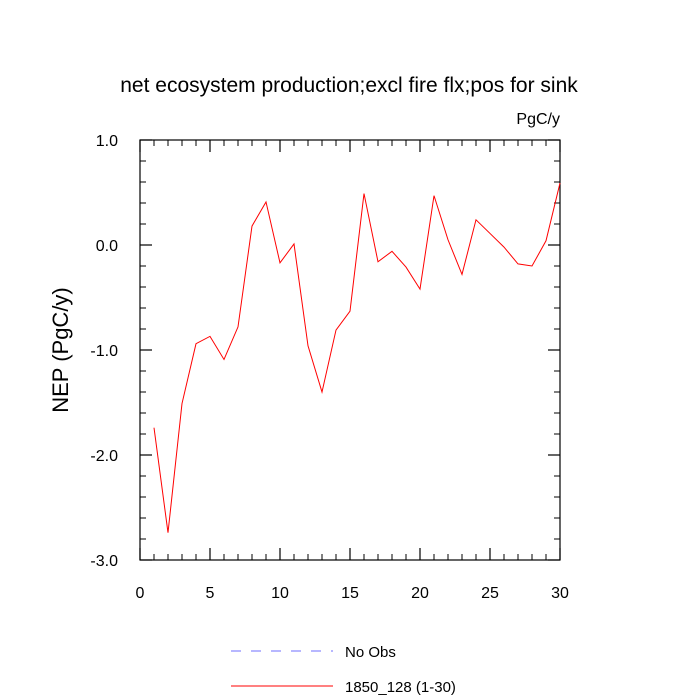  What do you see at coordinates (107, 246) in the screenshot?
I see `y-tick-label: 0.0` at bounding box center [107, 246].